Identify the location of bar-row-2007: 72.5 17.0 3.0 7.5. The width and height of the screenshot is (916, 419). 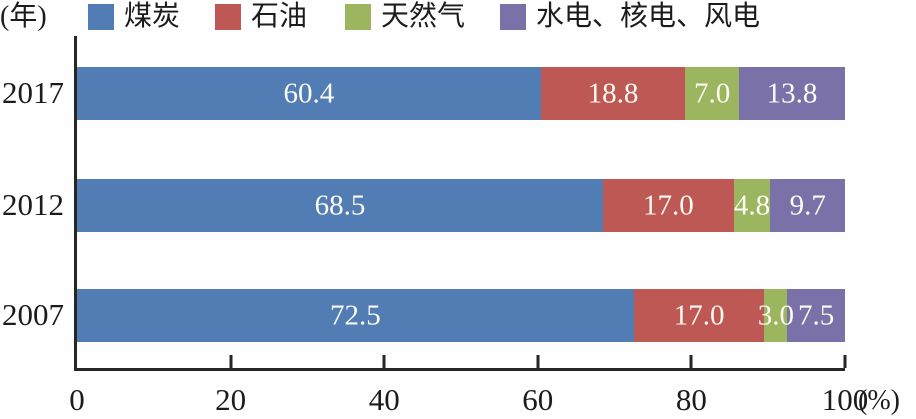
(461, 315).